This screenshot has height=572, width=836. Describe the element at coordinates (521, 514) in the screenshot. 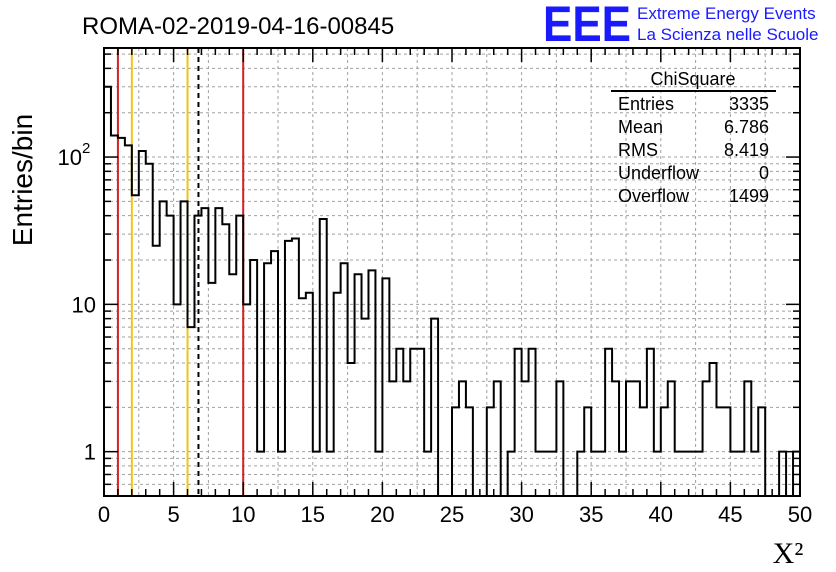

I see `x-tick-label: 30` at that location.